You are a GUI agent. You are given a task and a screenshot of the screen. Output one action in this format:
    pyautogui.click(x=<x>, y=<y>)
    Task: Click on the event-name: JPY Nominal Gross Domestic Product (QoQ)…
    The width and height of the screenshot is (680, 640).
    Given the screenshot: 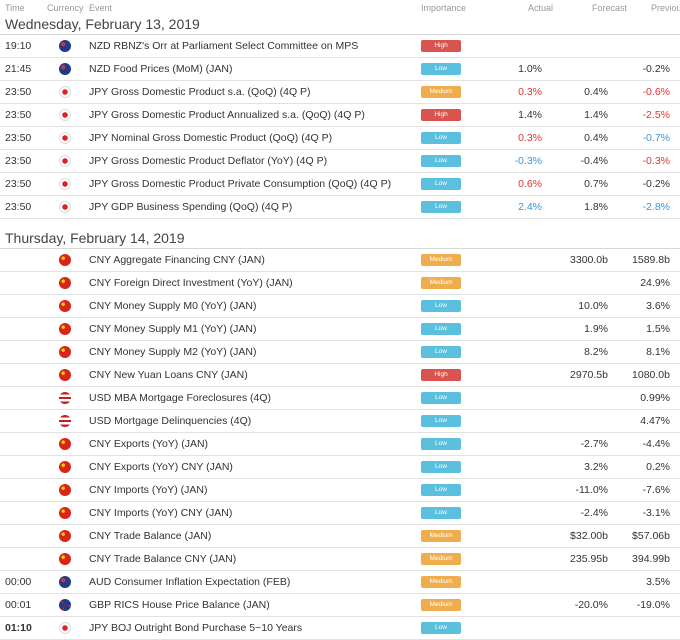 What is the action you would take?
    pyautogui.click(x=211, y=138)
    